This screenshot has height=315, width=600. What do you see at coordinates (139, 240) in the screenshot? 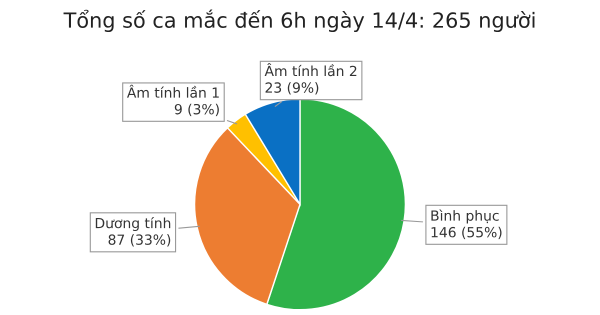
I see `data-label: 87 (33%)` at bounding box center [139, 240].